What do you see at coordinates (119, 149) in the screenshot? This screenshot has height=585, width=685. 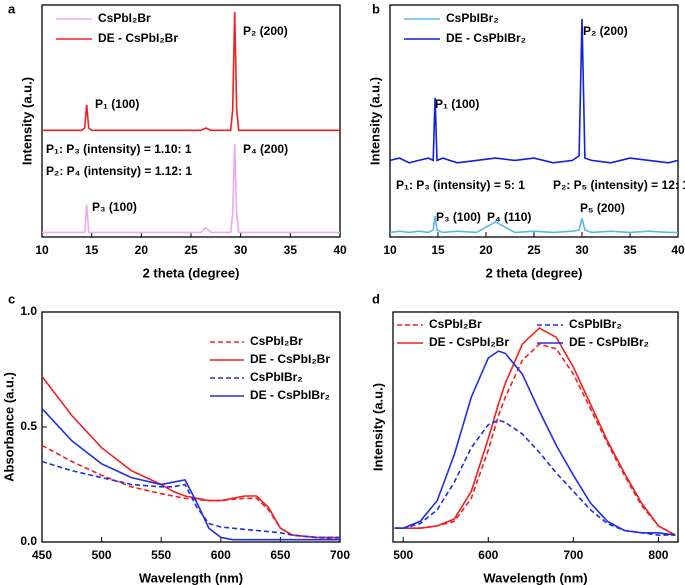 I see `annotation: P₁: P₃ (intensity) = 1.10: 1` at bounding box center [119, 149].